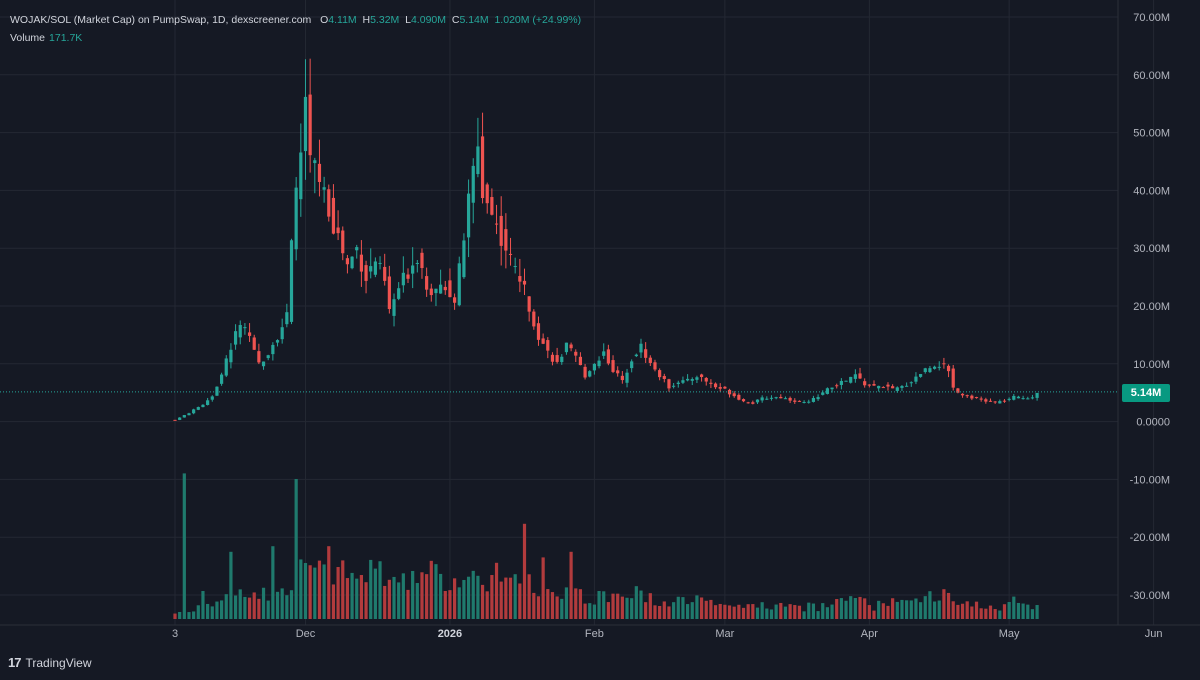  I want to click on y-tick-label: -20.00M, so click(1150, 538).